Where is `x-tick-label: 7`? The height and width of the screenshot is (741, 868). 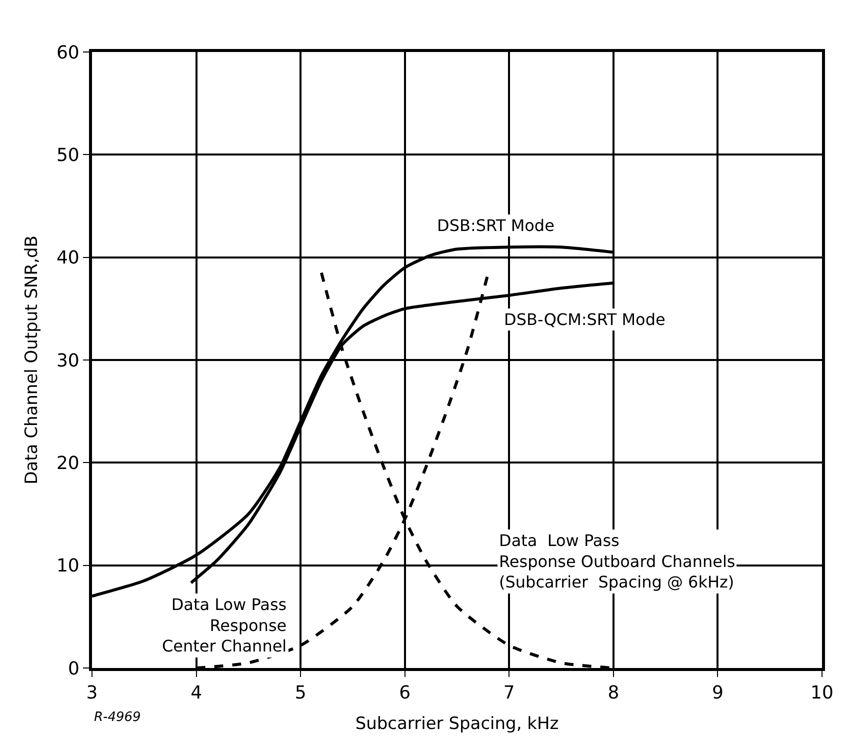
x-tick-label: 7 is located at coordinates (509, 693).